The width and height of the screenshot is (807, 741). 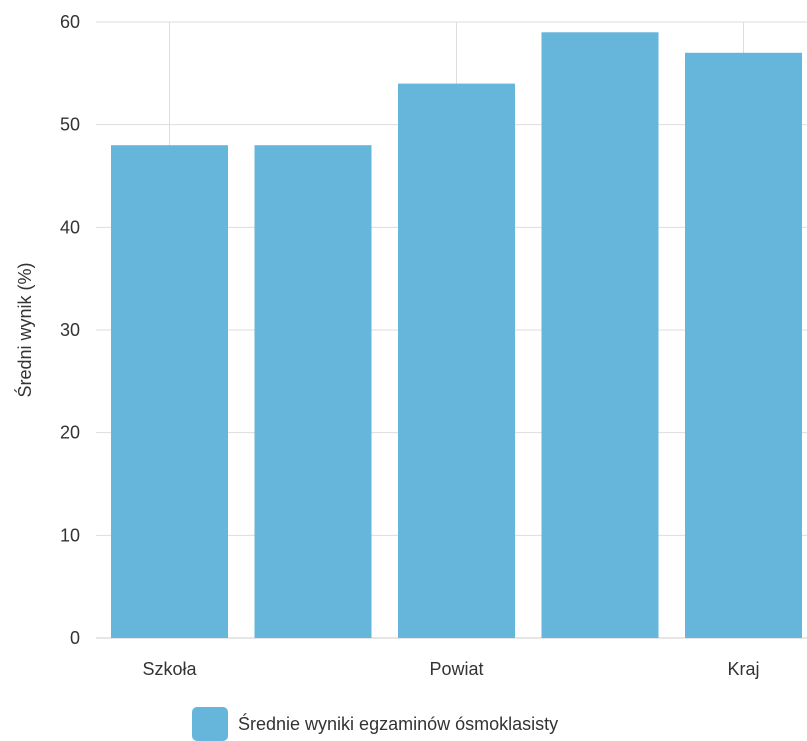 I want to click on legend-swatch, so click(x=210, y=724).